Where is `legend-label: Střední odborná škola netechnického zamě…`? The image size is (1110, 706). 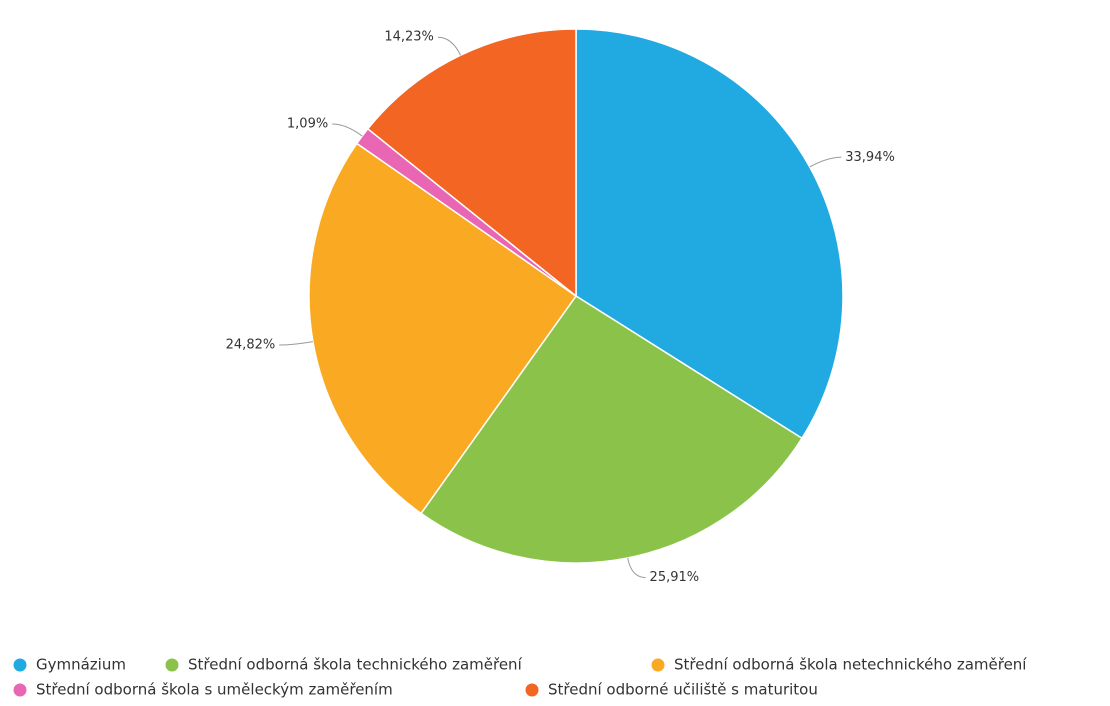
legend-label: Střední odborná škola netechnického zamě… is located at coordinates (850, 665).